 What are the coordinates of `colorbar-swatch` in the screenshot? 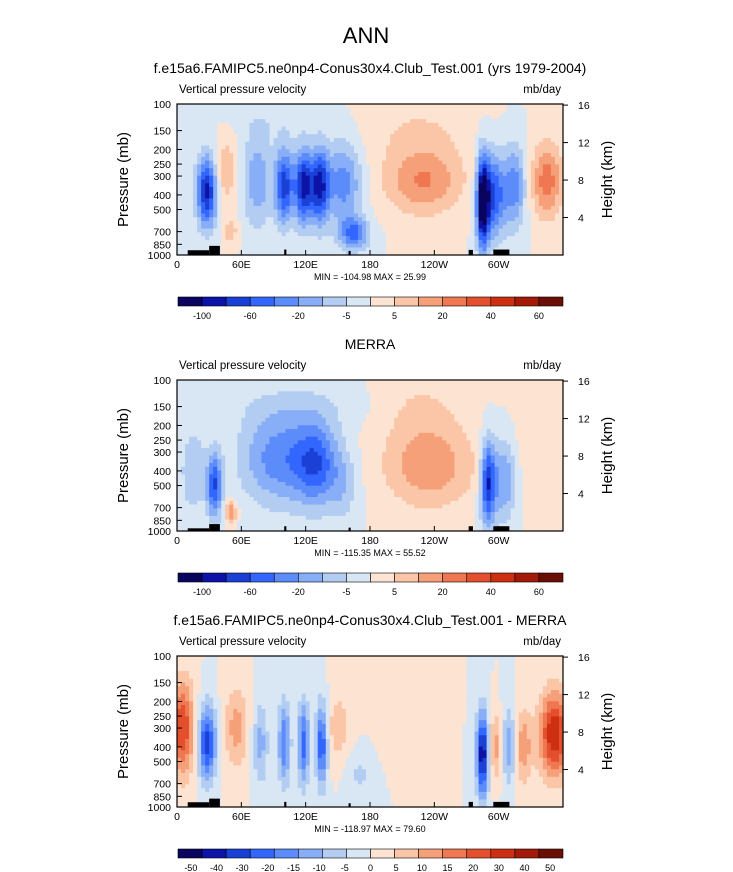 It's located at (310, 301).